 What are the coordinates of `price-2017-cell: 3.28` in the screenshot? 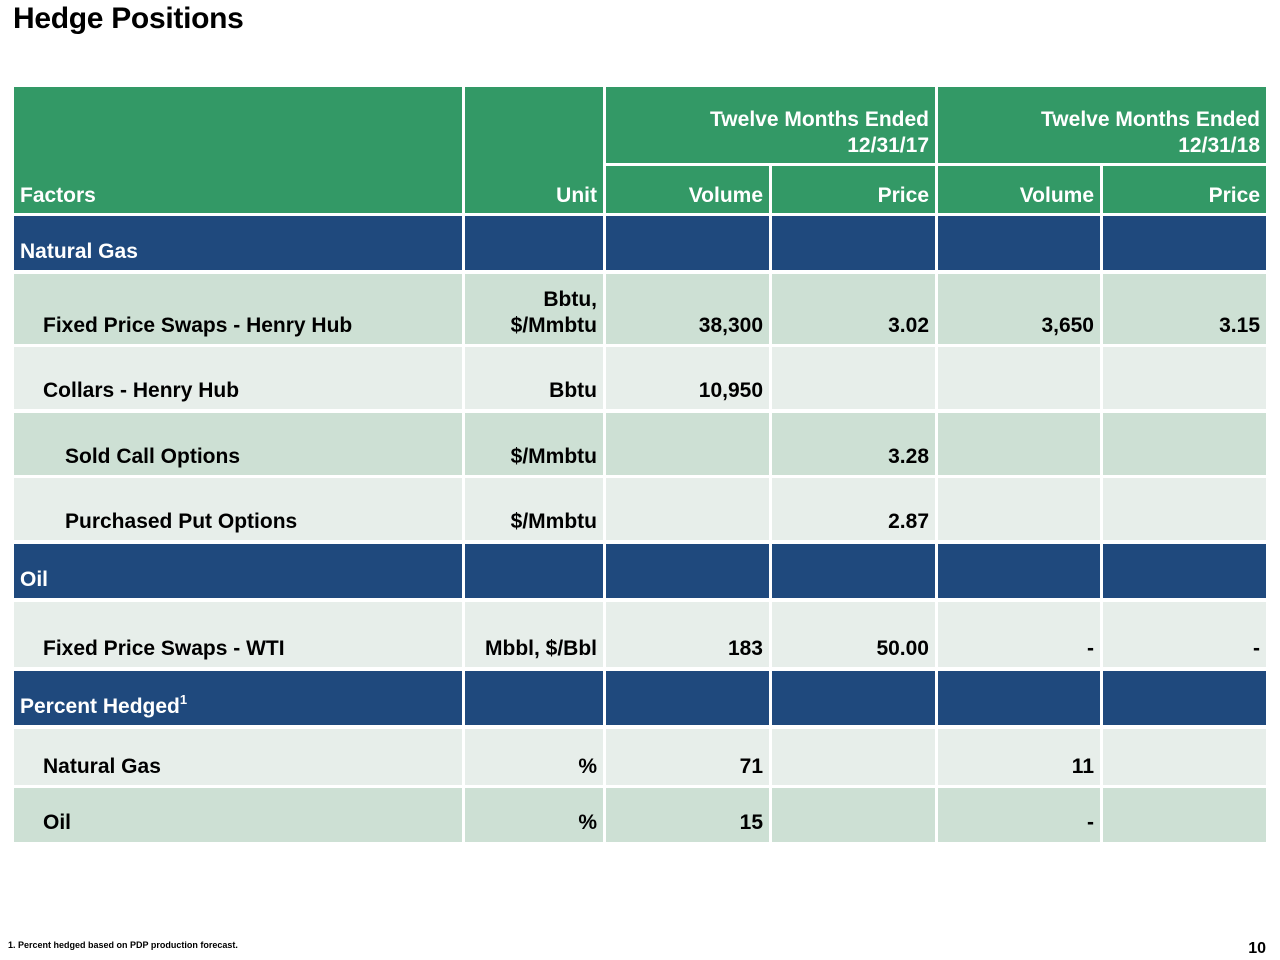 It's located at (853, 444).